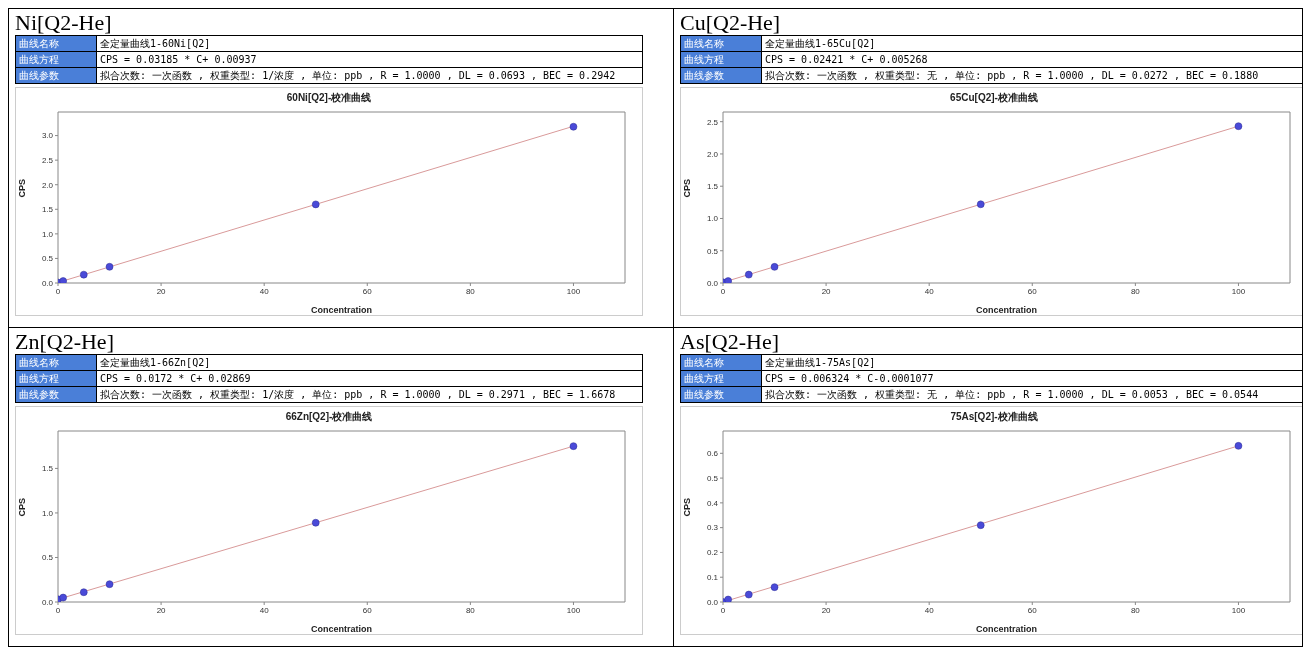  What do you see at coordinates (369, 43) in the screenshot?
I see `text: 全定量曲线1-60Ni[Q2]` at bounding box center [369, 43].